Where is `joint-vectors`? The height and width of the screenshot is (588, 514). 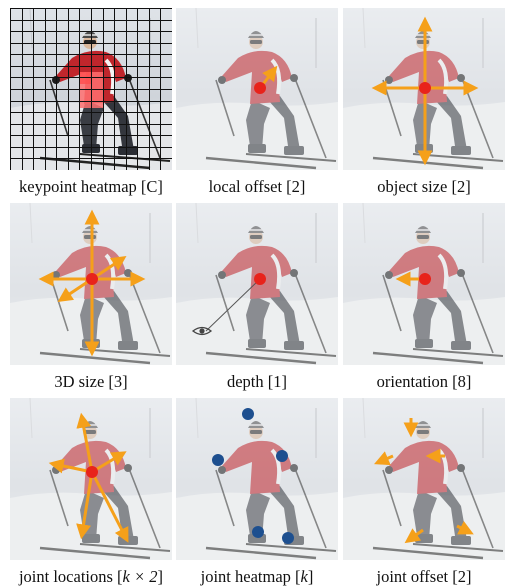
joint-vectors is located at coordinates (88, 477).